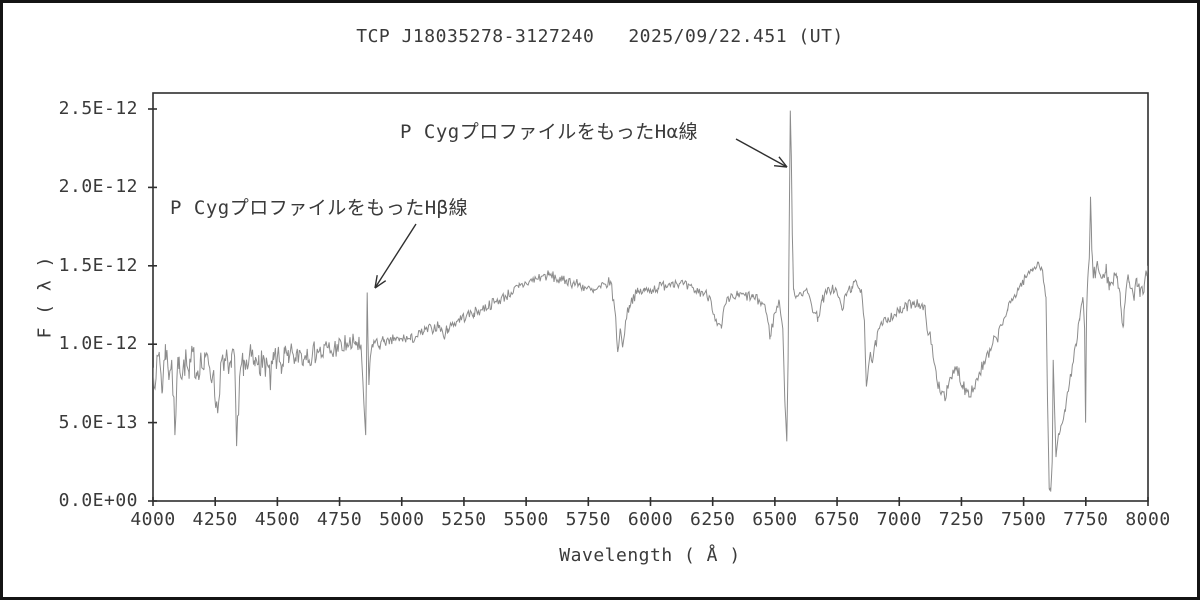 Image resolution: width=1200 pixels, height=600 pixels. What do you see at coordinates (98, 500) in the screenshot?
I see `y-tick-label: 0.0E+00` at bounding box center [98, 500].